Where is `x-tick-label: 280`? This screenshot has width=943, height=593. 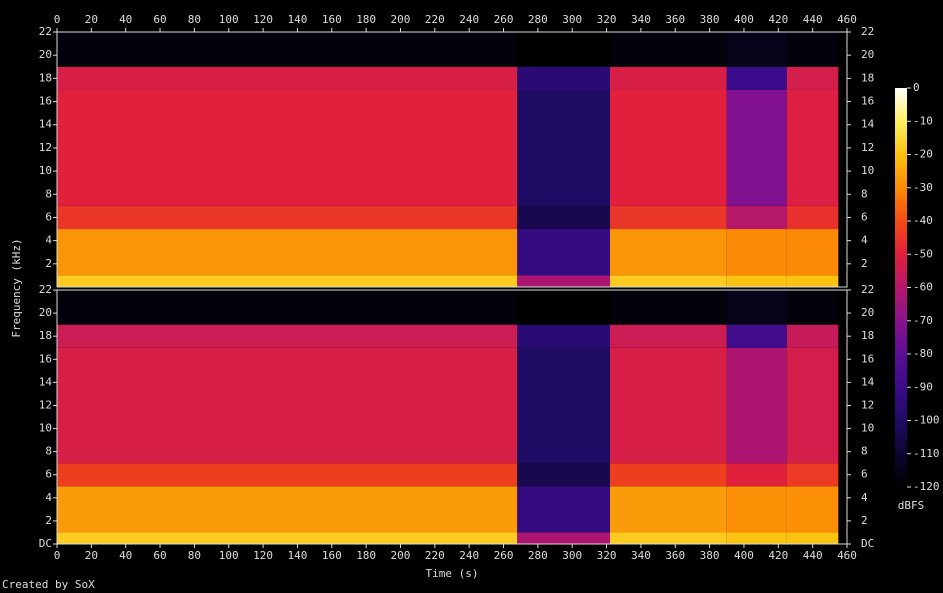
x-tick-label: 280 is located at coordinates (538, 19).